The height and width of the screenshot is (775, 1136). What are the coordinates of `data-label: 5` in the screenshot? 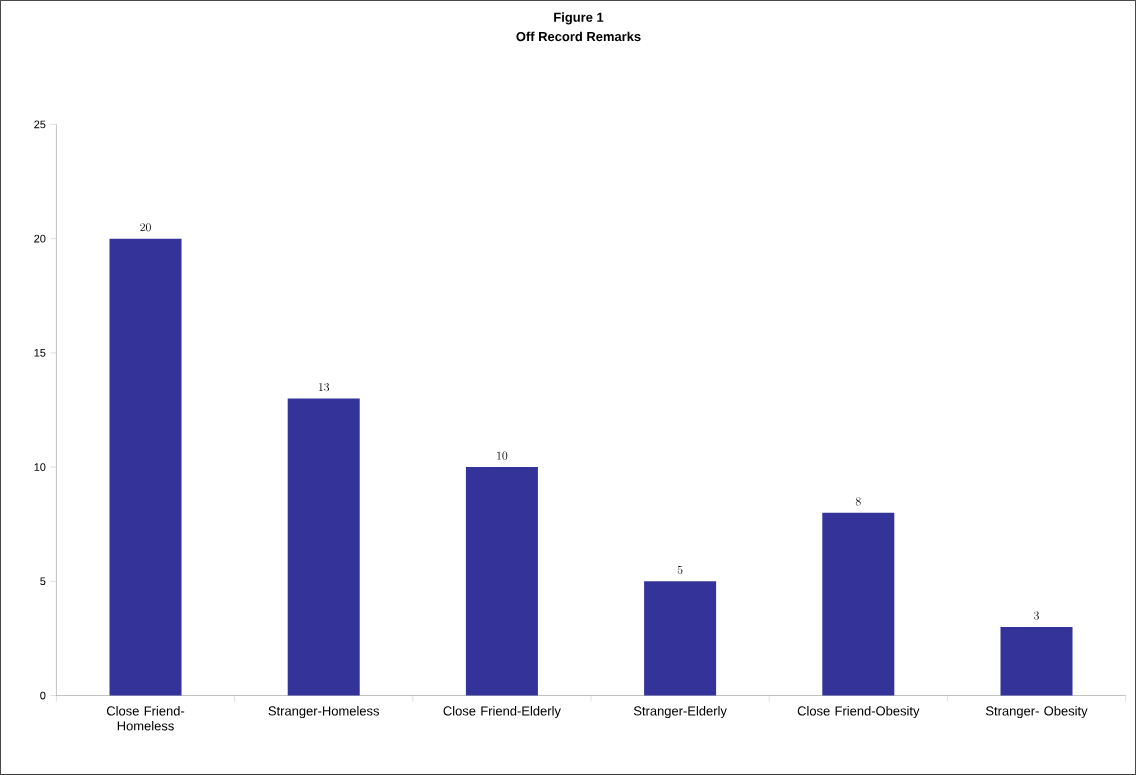 It's located at (680, 570).